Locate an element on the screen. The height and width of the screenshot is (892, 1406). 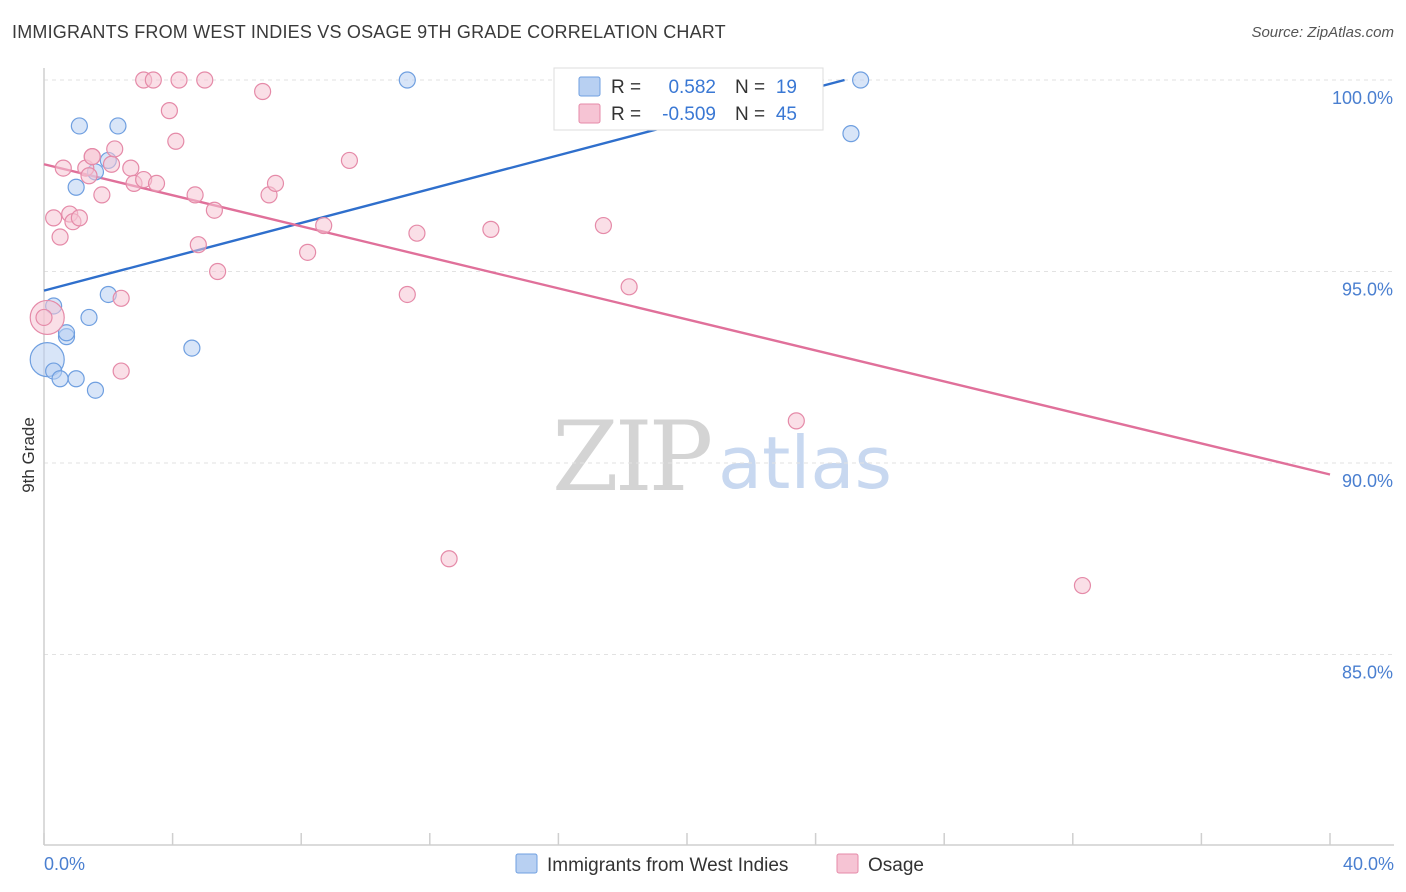
legend-pink-r-label: R = is located at coordinates (626, 114).